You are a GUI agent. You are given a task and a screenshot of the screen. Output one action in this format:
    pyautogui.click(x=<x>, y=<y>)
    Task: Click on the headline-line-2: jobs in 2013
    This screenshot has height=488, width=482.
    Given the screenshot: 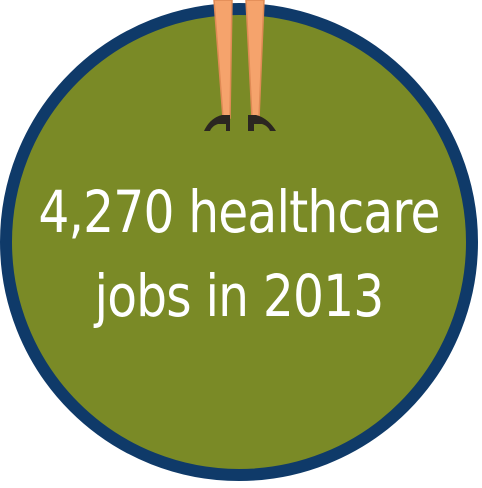 What is the action you would take?
    pyautogui.click(x=239, y=296)
    